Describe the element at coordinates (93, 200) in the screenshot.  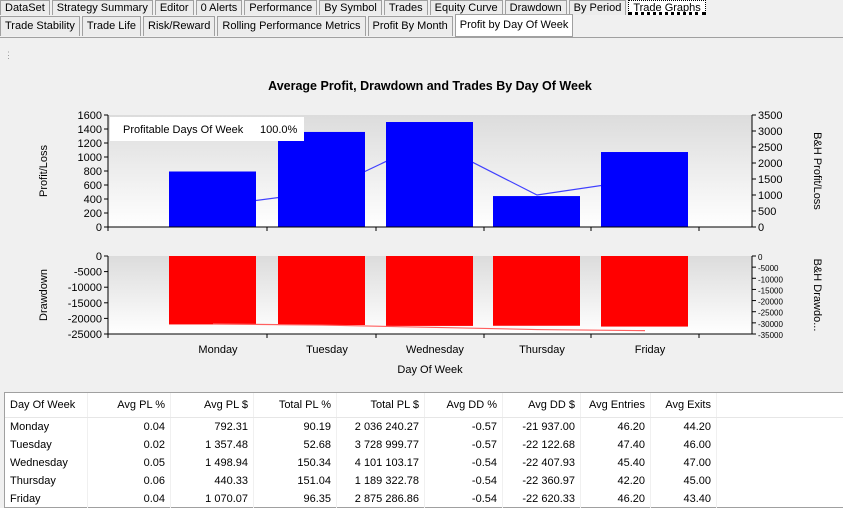
I see `y-tick-label: 400` at that location.